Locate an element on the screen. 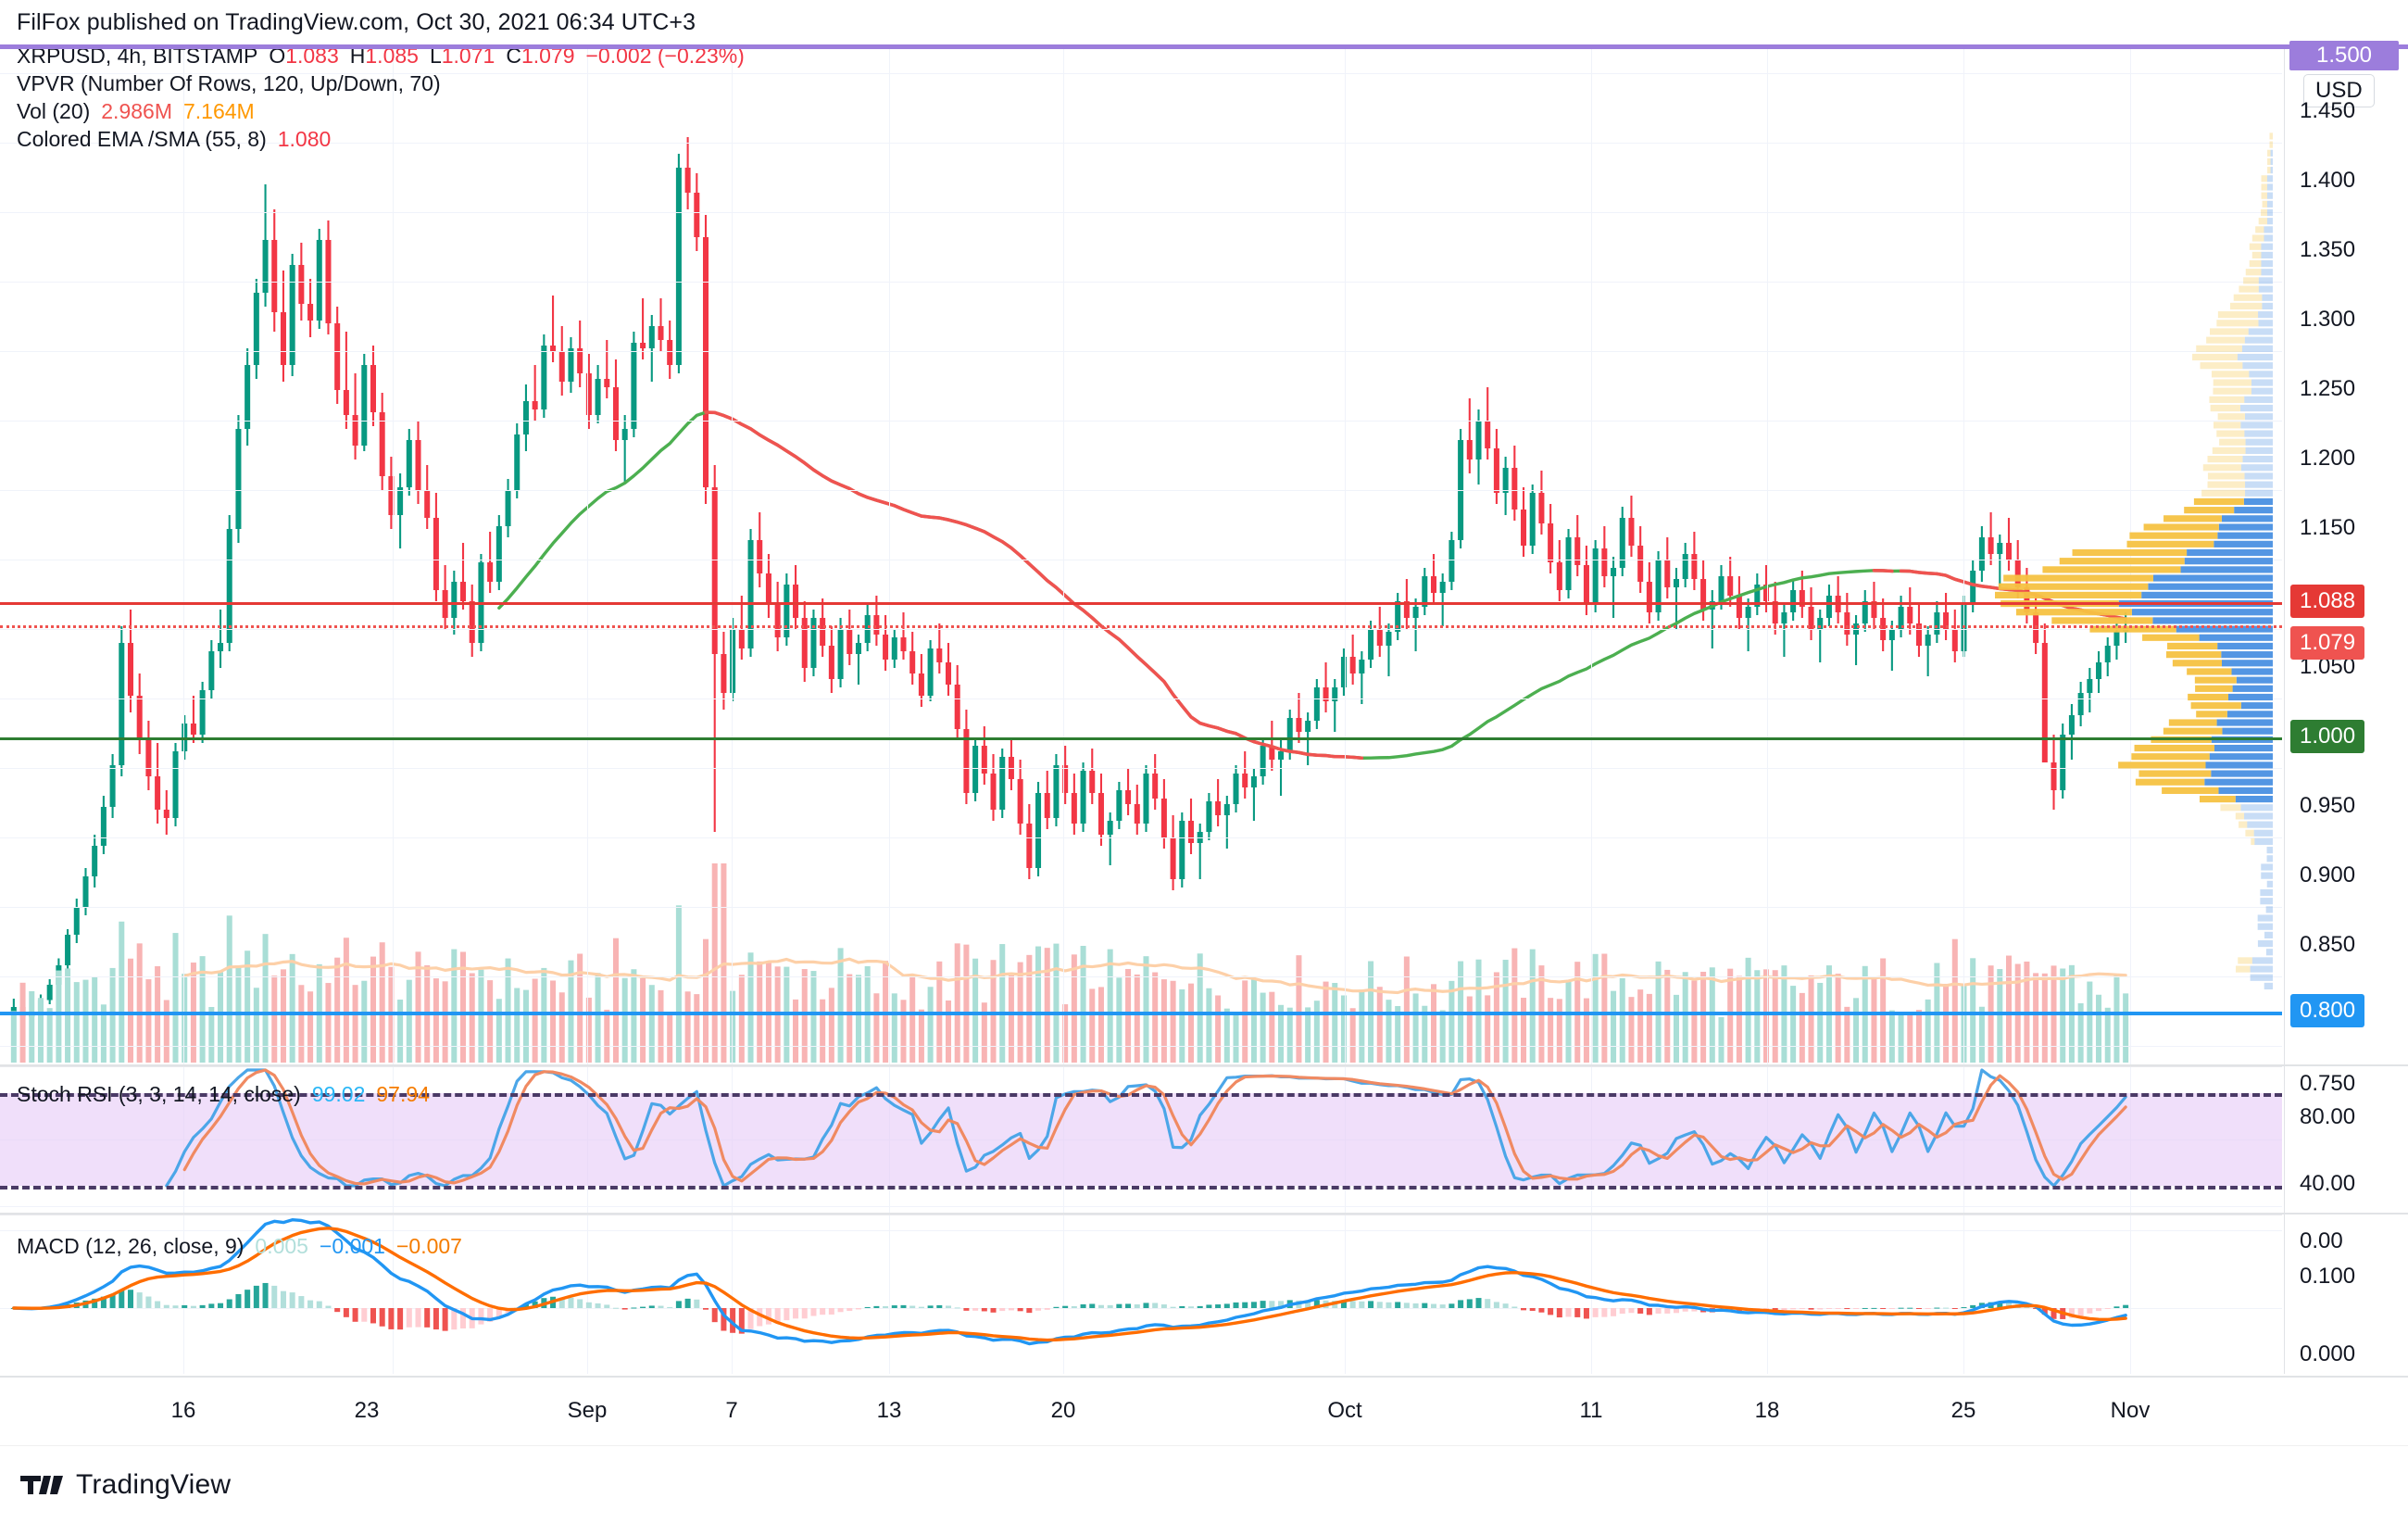 The image size is (2408, 1523). axis-label-0750: 0.750 is located at coordinates (2328, 1083).